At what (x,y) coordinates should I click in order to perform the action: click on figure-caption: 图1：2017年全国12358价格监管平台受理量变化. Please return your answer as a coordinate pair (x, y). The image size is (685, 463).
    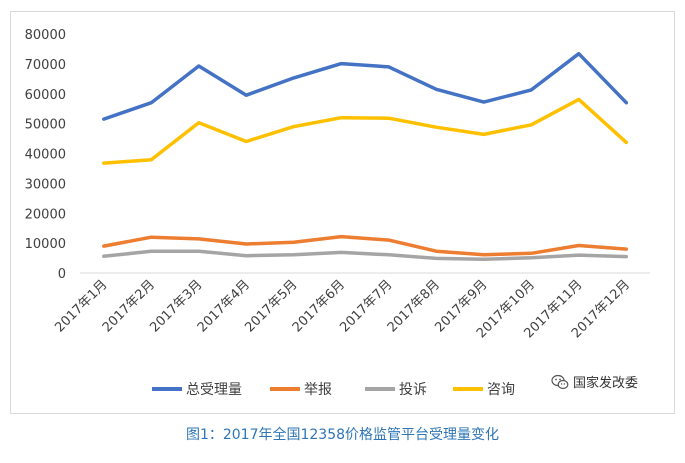
    Looking at the image, I should click on (342, 435).